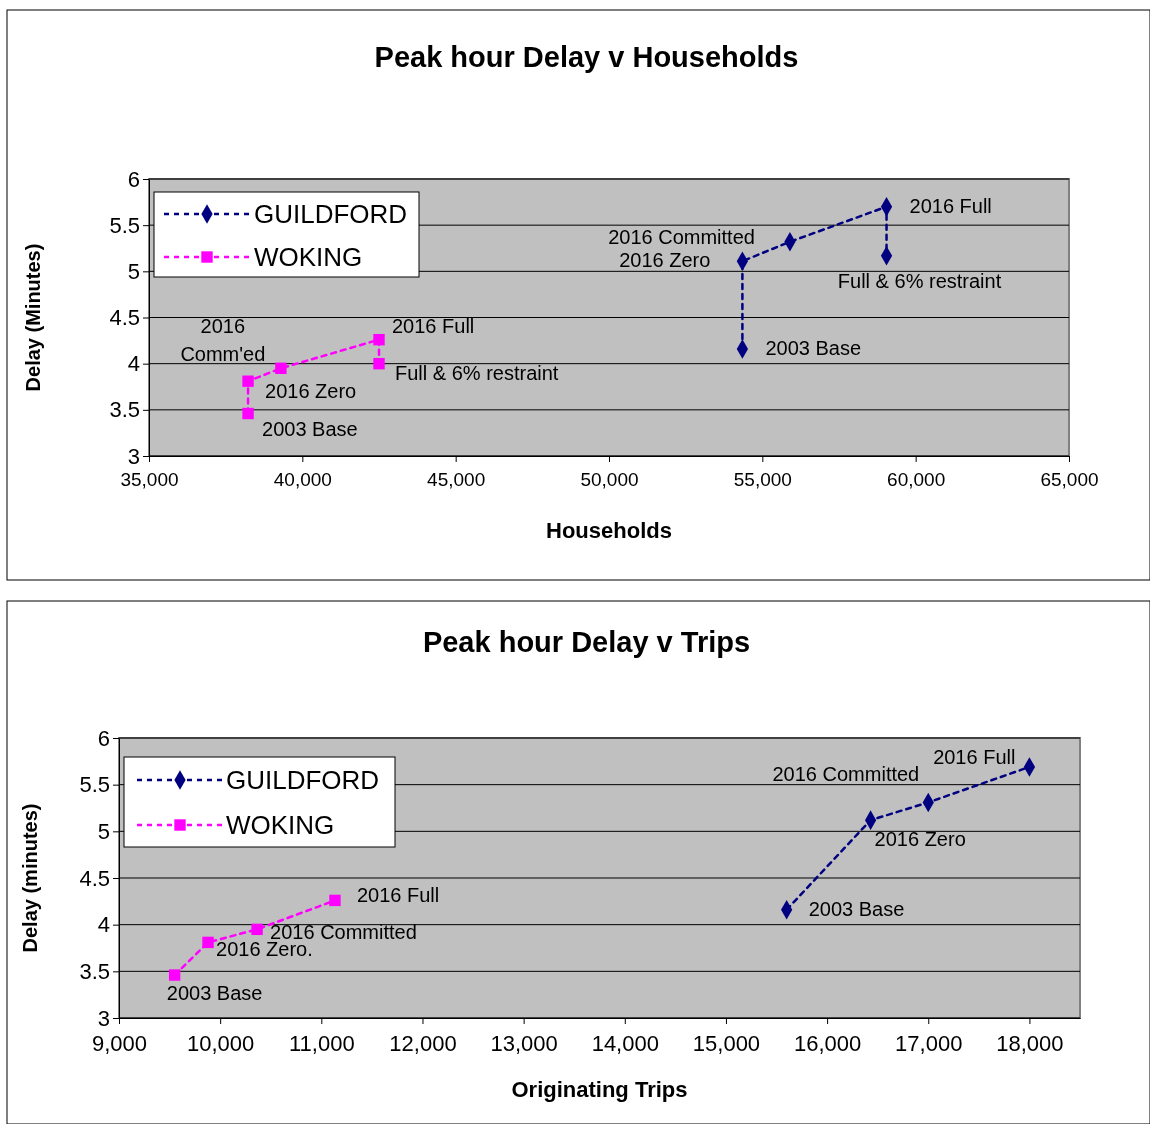 The width and height of the screenshot is (1150, 1124). I want to click on x-axis-title: Households, so click(609, 530).